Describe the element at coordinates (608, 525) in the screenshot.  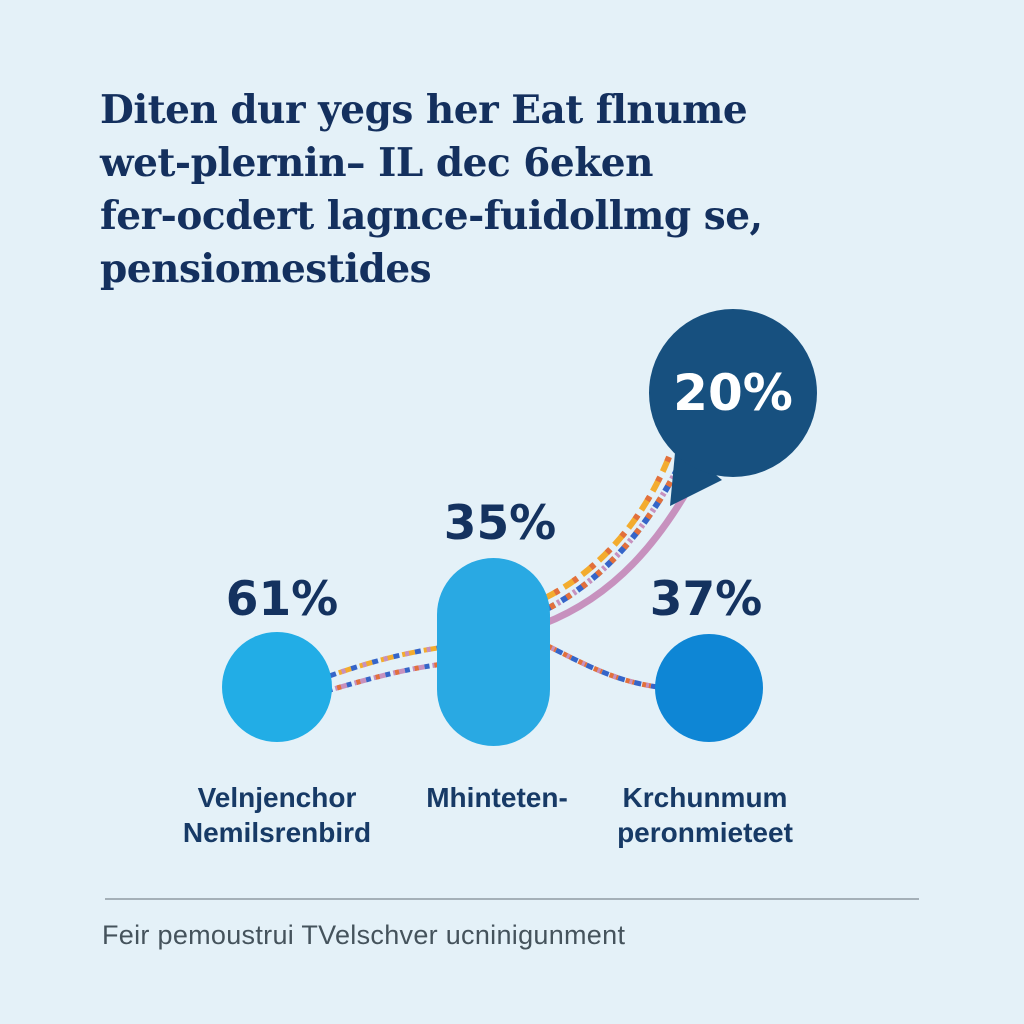
I see `connector-35-to-20-yellow` at that location.